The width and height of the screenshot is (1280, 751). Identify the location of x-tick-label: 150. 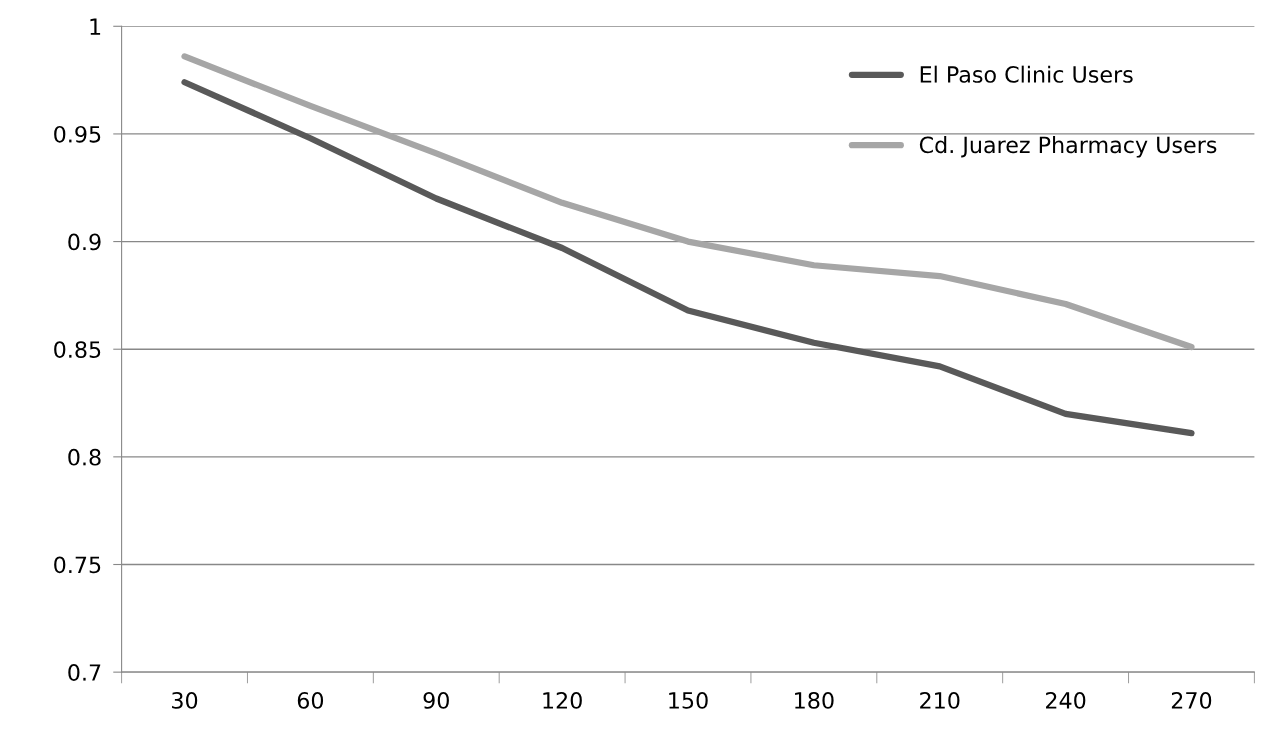
(688, 700).